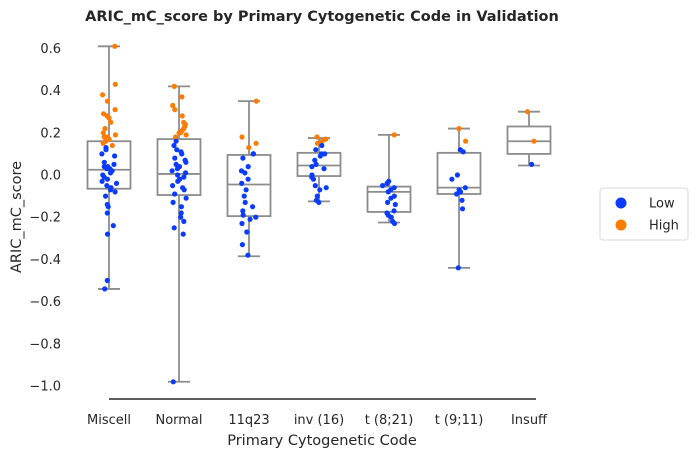 The width and height of the screenshot is (696, 461). I want to click on y-tick-label: −0.2, so click(45, 218).